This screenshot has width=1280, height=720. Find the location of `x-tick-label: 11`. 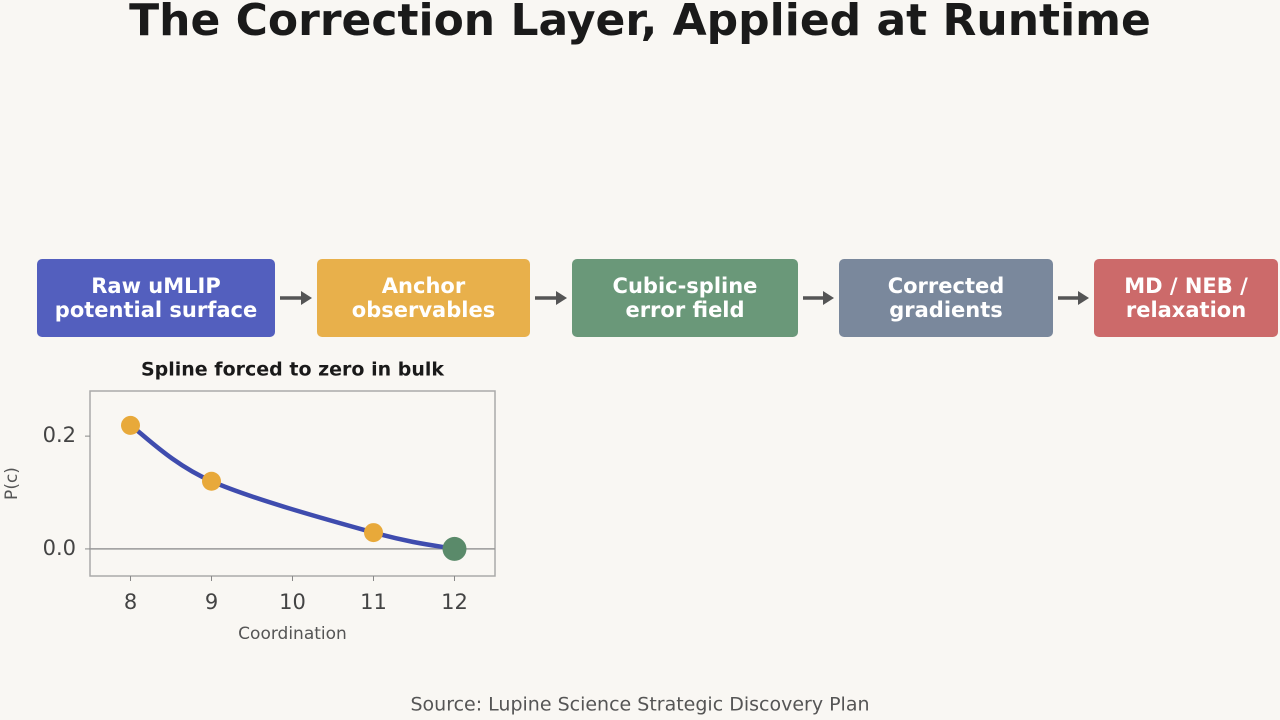

x-tick-label: 11 is located at coordinates (373, 602).